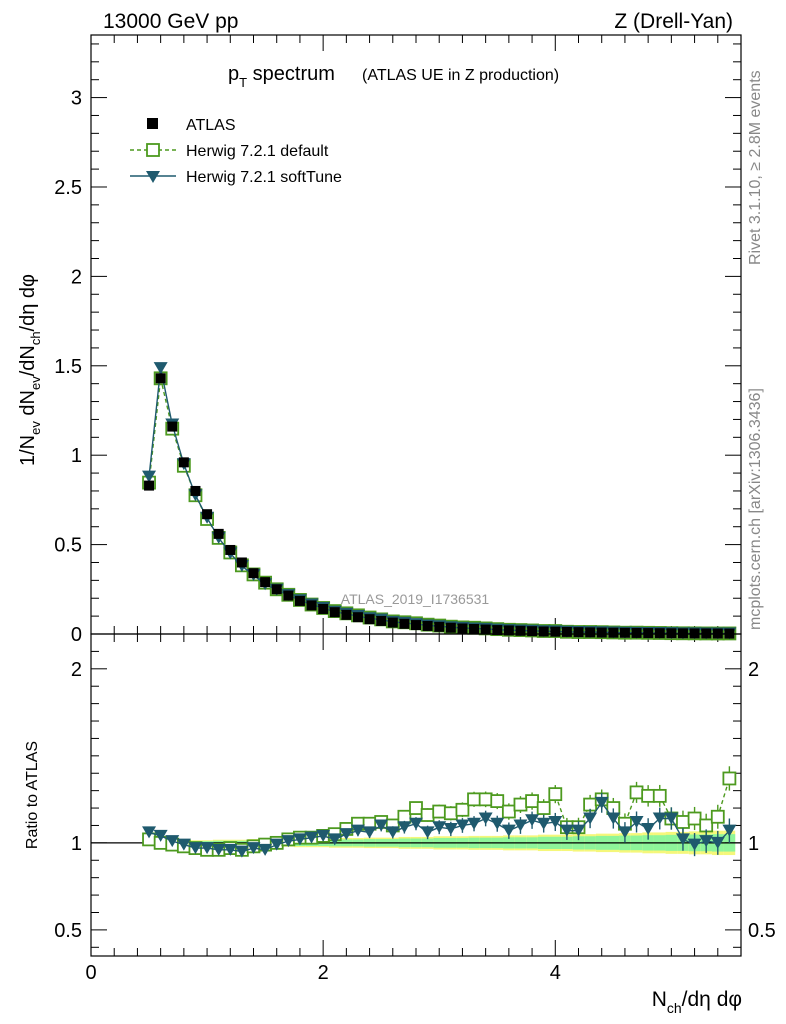 The image size is (786, 1024). What do you see at coordinates (415, 599) in the screenshot?
I see `analysis-watermark: ATLAS_2019_I1736531` at bounding box center [415, 599].